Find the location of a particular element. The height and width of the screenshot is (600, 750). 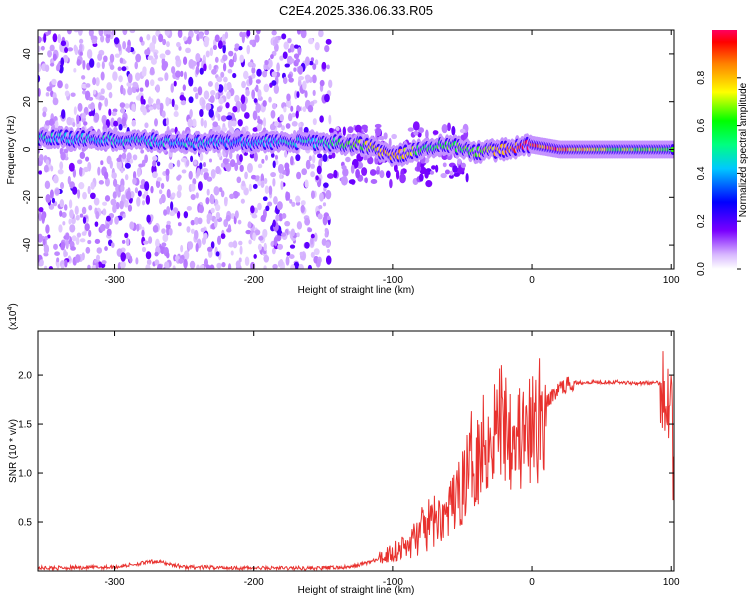

x-tick-label: 100 is located at coordinates (671, 582).